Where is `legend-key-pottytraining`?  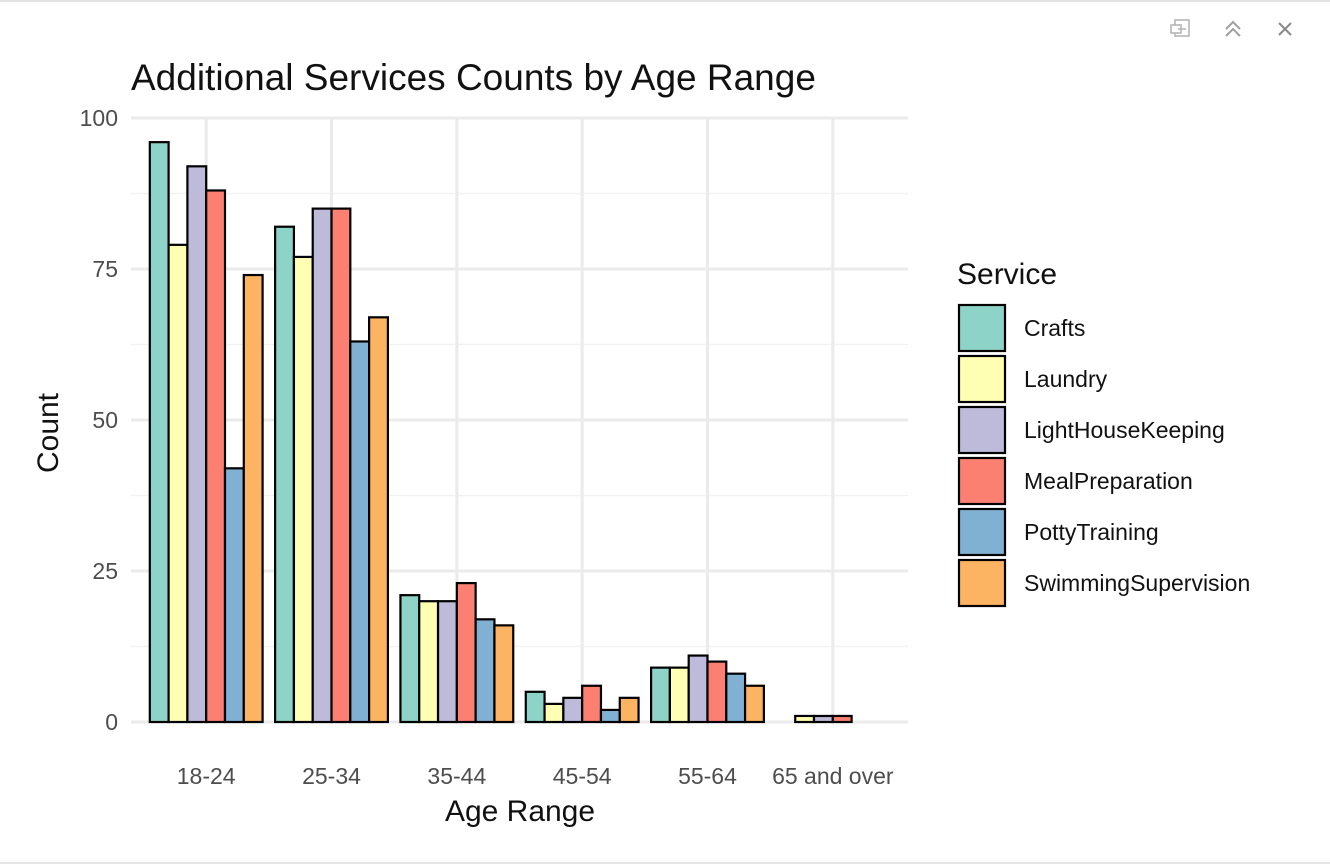
legend-key-pottytraining is located at coordinates (982, 532).